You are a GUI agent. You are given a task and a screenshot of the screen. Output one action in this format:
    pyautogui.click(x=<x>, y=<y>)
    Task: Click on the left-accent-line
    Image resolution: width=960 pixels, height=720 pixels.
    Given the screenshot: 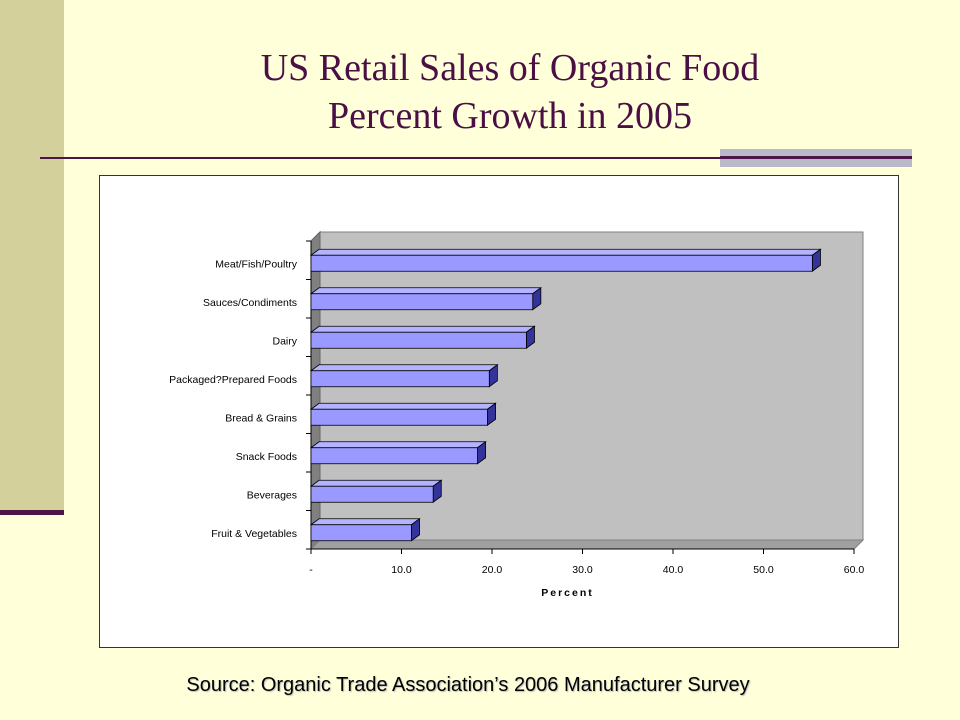 What is the action you would take?
    pyautogui.click(x=32, y=512)
    